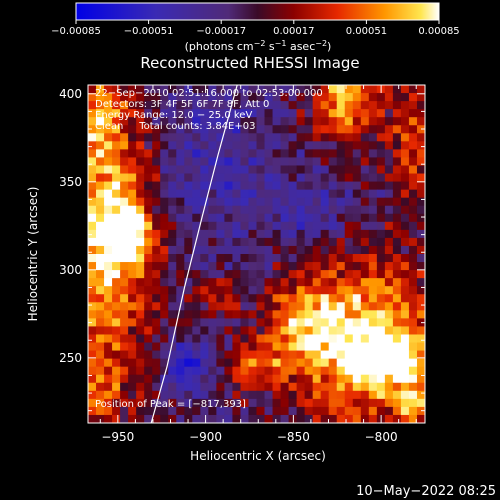 Image resolution: width=500 pixels, height=500 pixels. Describe the element at coordinates (33, 254) in the screenshot. I see `y-axis-label: Heliocentric Y (arcsec)` at that location.